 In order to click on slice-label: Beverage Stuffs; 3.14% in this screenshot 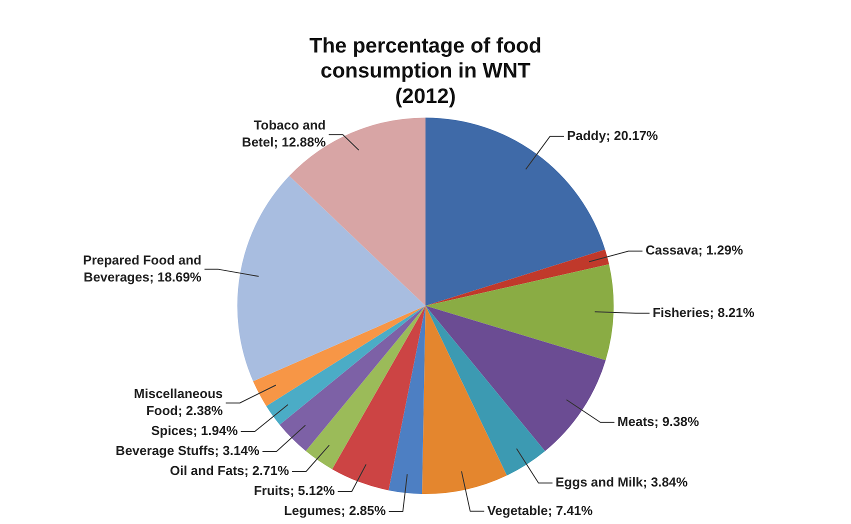, I will do `click(188, 450)`.